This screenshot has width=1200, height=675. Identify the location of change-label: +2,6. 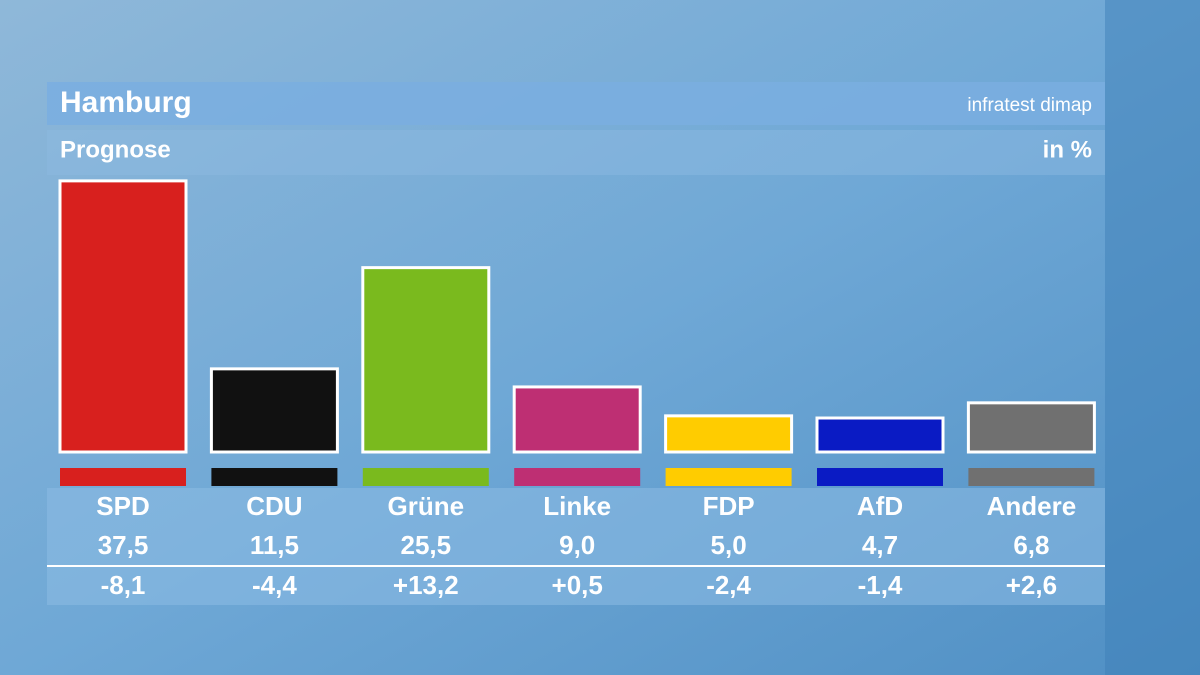
(1031, 585).